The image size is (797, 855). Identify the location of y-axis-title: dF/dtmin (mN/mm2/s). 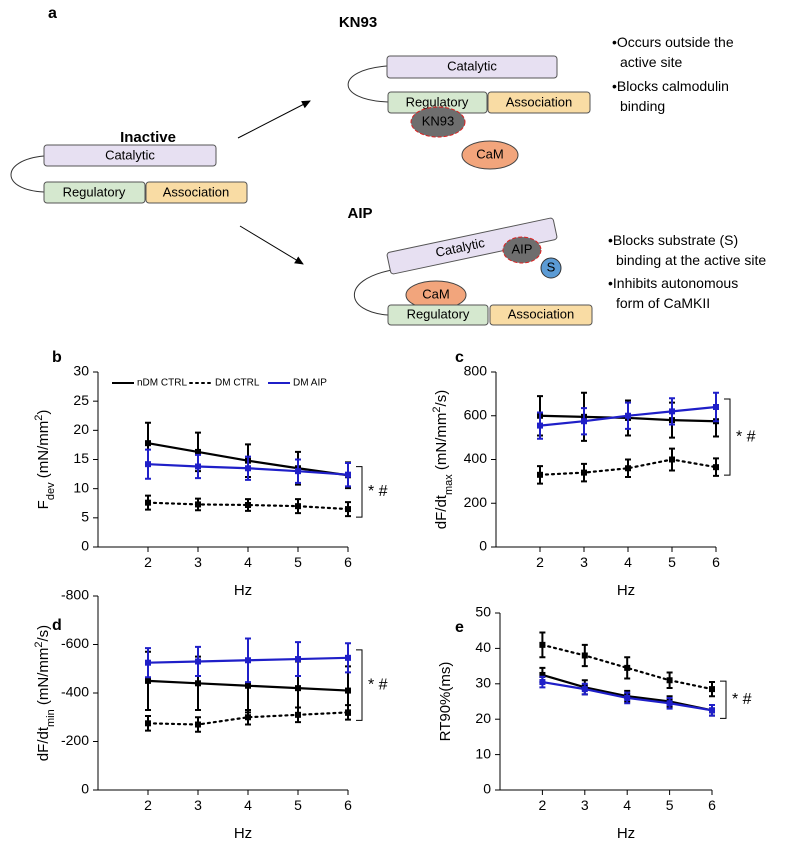
(45, 693).